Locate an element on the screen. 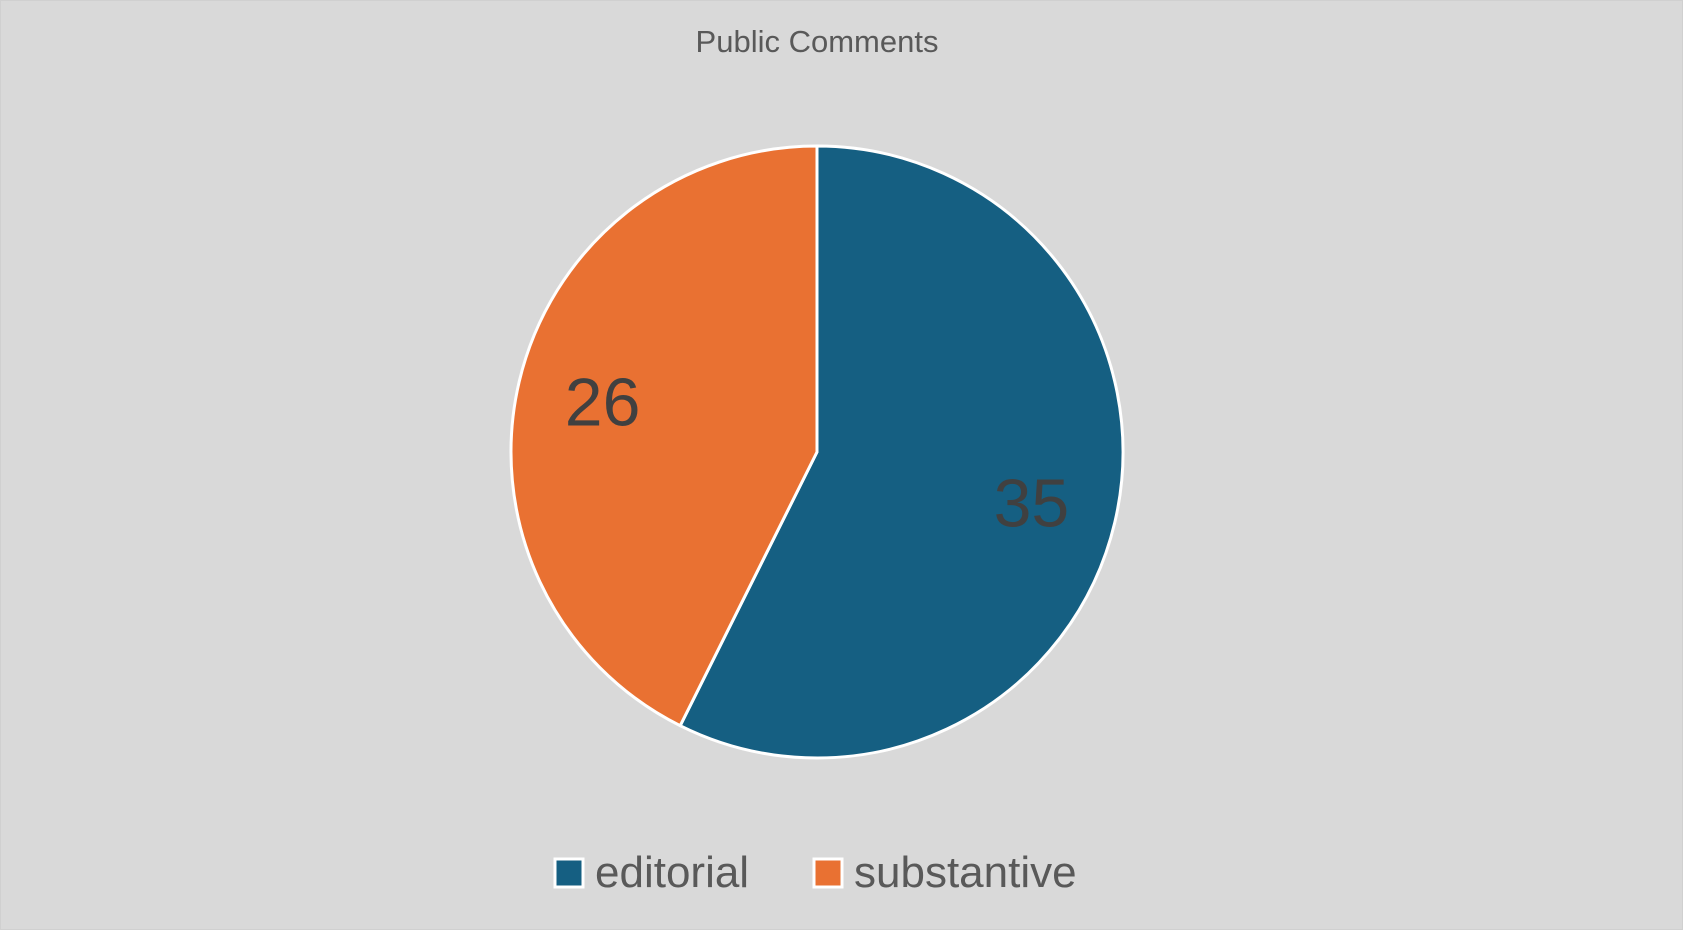 The image size is (1683, 930). data-label-editorial: 35 is located at coordinates (1032, 504).